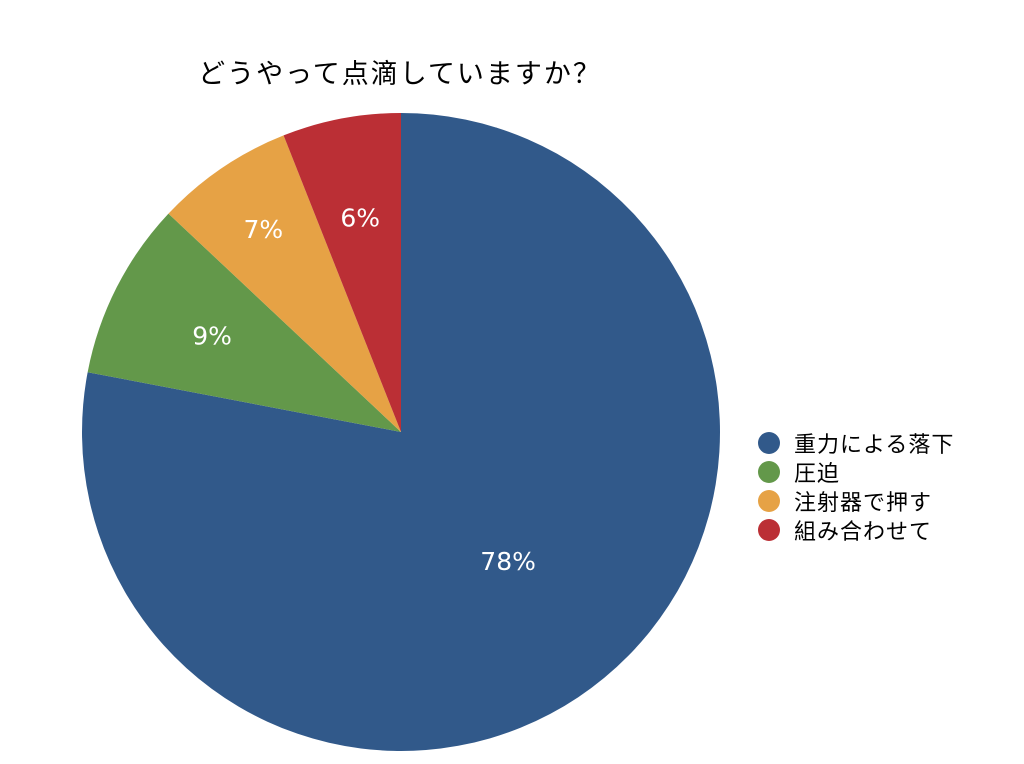  Describe the element at coordinates (508, 561) in the screenshot. I see `slice-percent-label: 78%` at that location.